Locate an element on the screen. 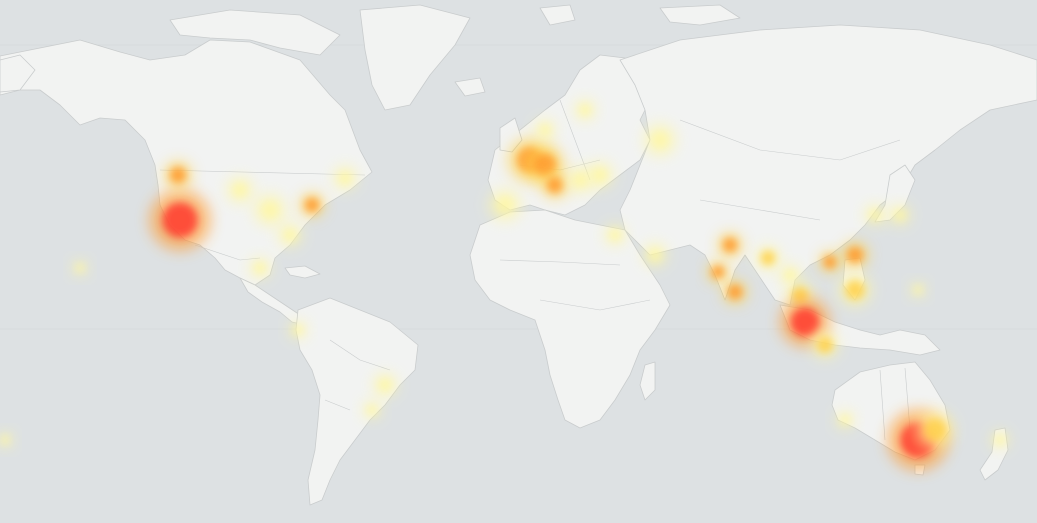 The image size is (1037, 523). heat-spot-hawaii is located at coordinates (80, 268).